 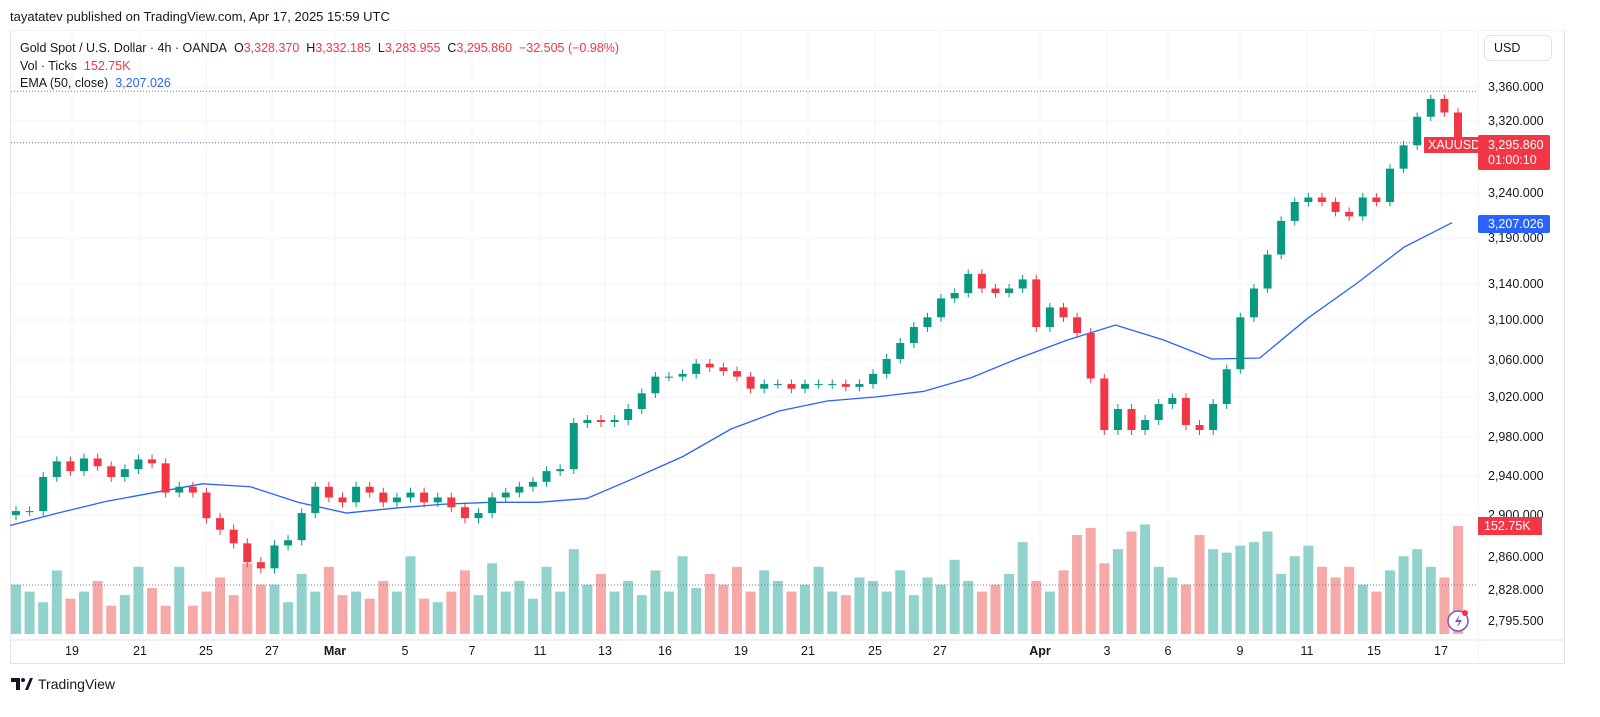 I want to click on open-value: 3,328.370, so click(x=271, y=48).